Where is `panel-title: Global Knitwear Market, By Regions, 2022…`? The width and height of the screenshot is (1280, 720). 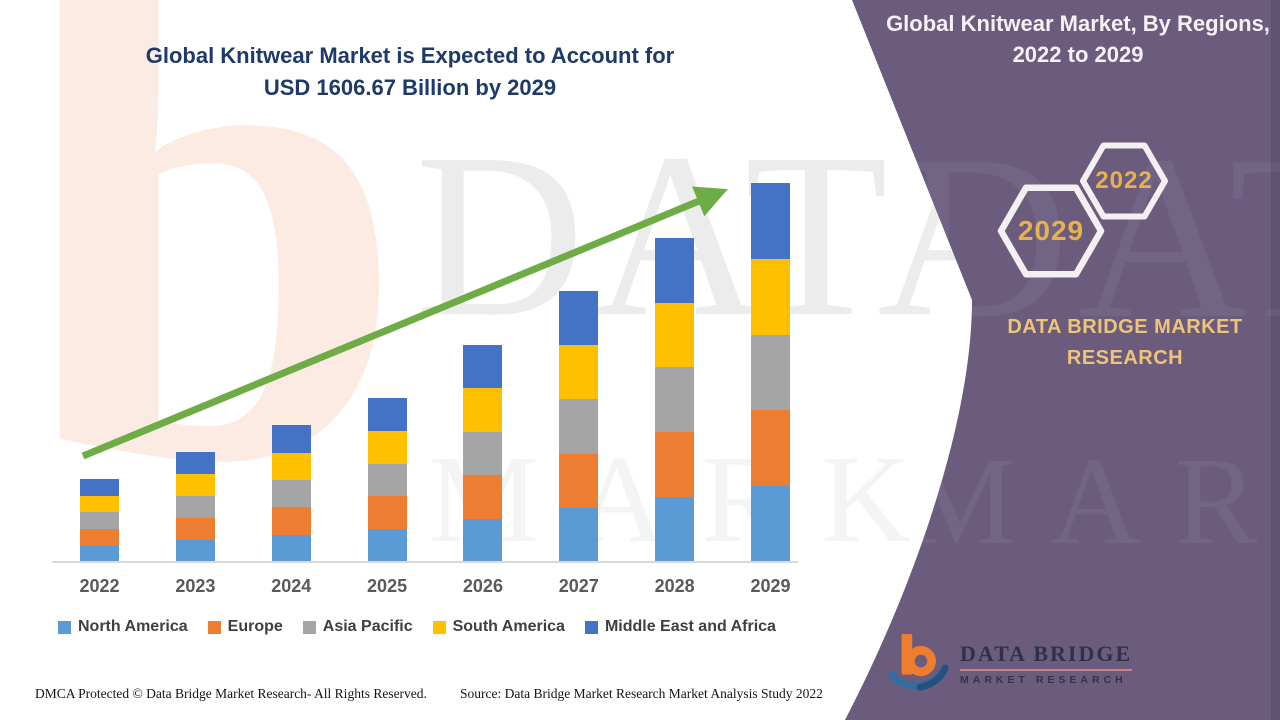
panel-title: Global Knitwear Market, By Regions, 2022… is located at coordinates (1078, 39).